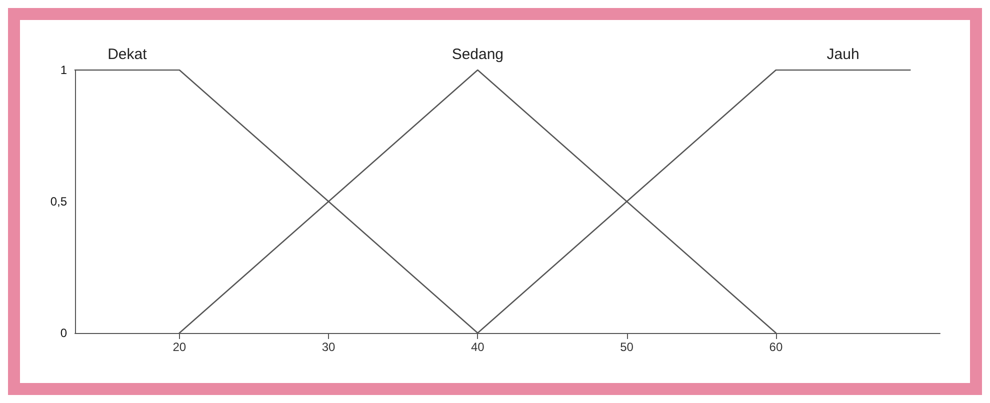  Describe the element at coordinates (179, 347) in the screenshot. I see `x-tick-label: 20` at that location.